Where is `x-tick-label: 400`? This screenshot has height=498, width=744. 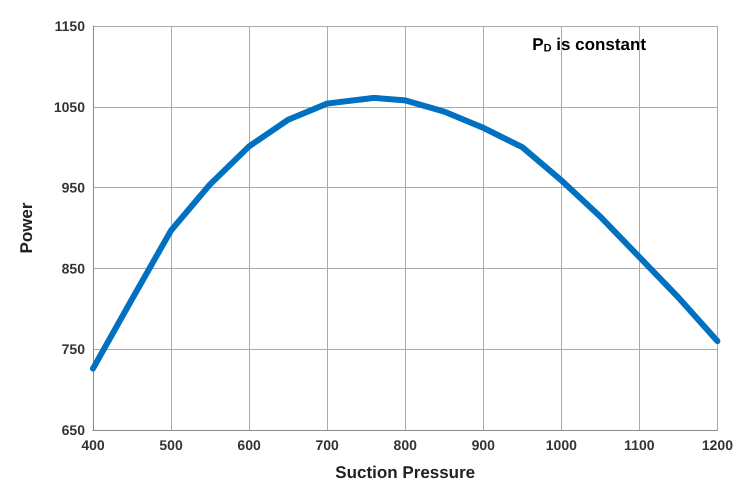
x-tick-label: 400 is located at coordinates (93, 445).